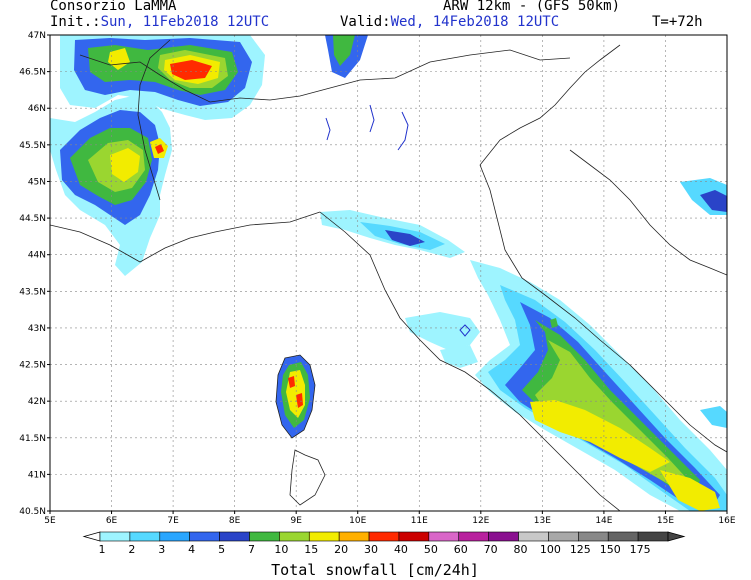  What do you see at coordinates (390, 518) in the screenshot?
I see `longitude-ticks: 5E 6E 7E 8E 9E 10E 11E 12E 13E 14E 15E 16E` at bounding box center [390, 518].